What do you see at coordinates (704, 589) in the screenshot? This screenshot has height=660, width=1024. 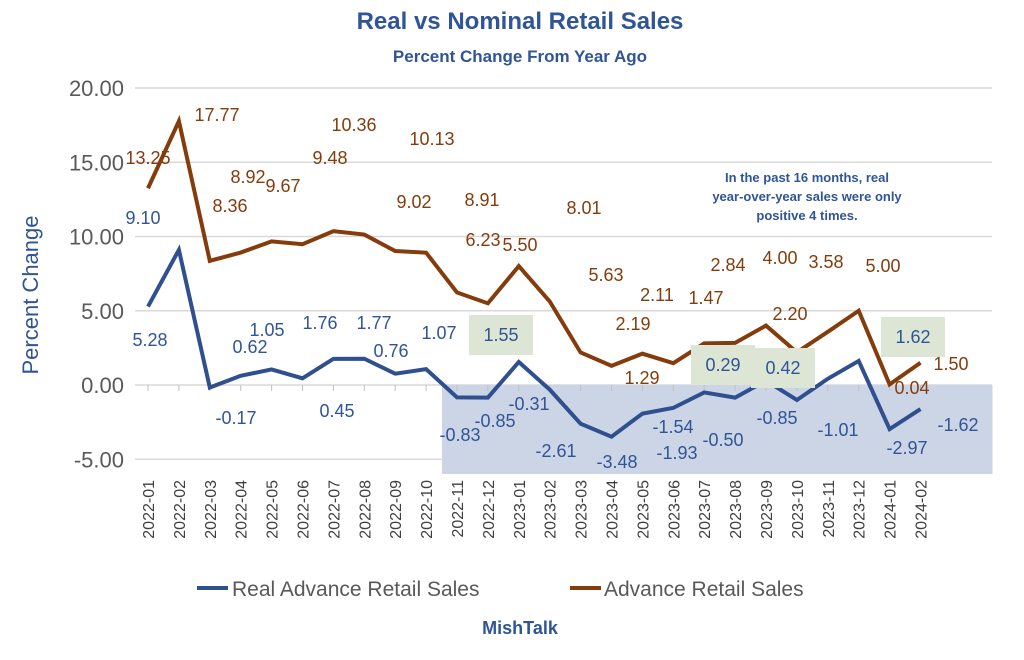 I see `legend-label-nominal: Advance Retail Sales` at bounding box center [704, 589].